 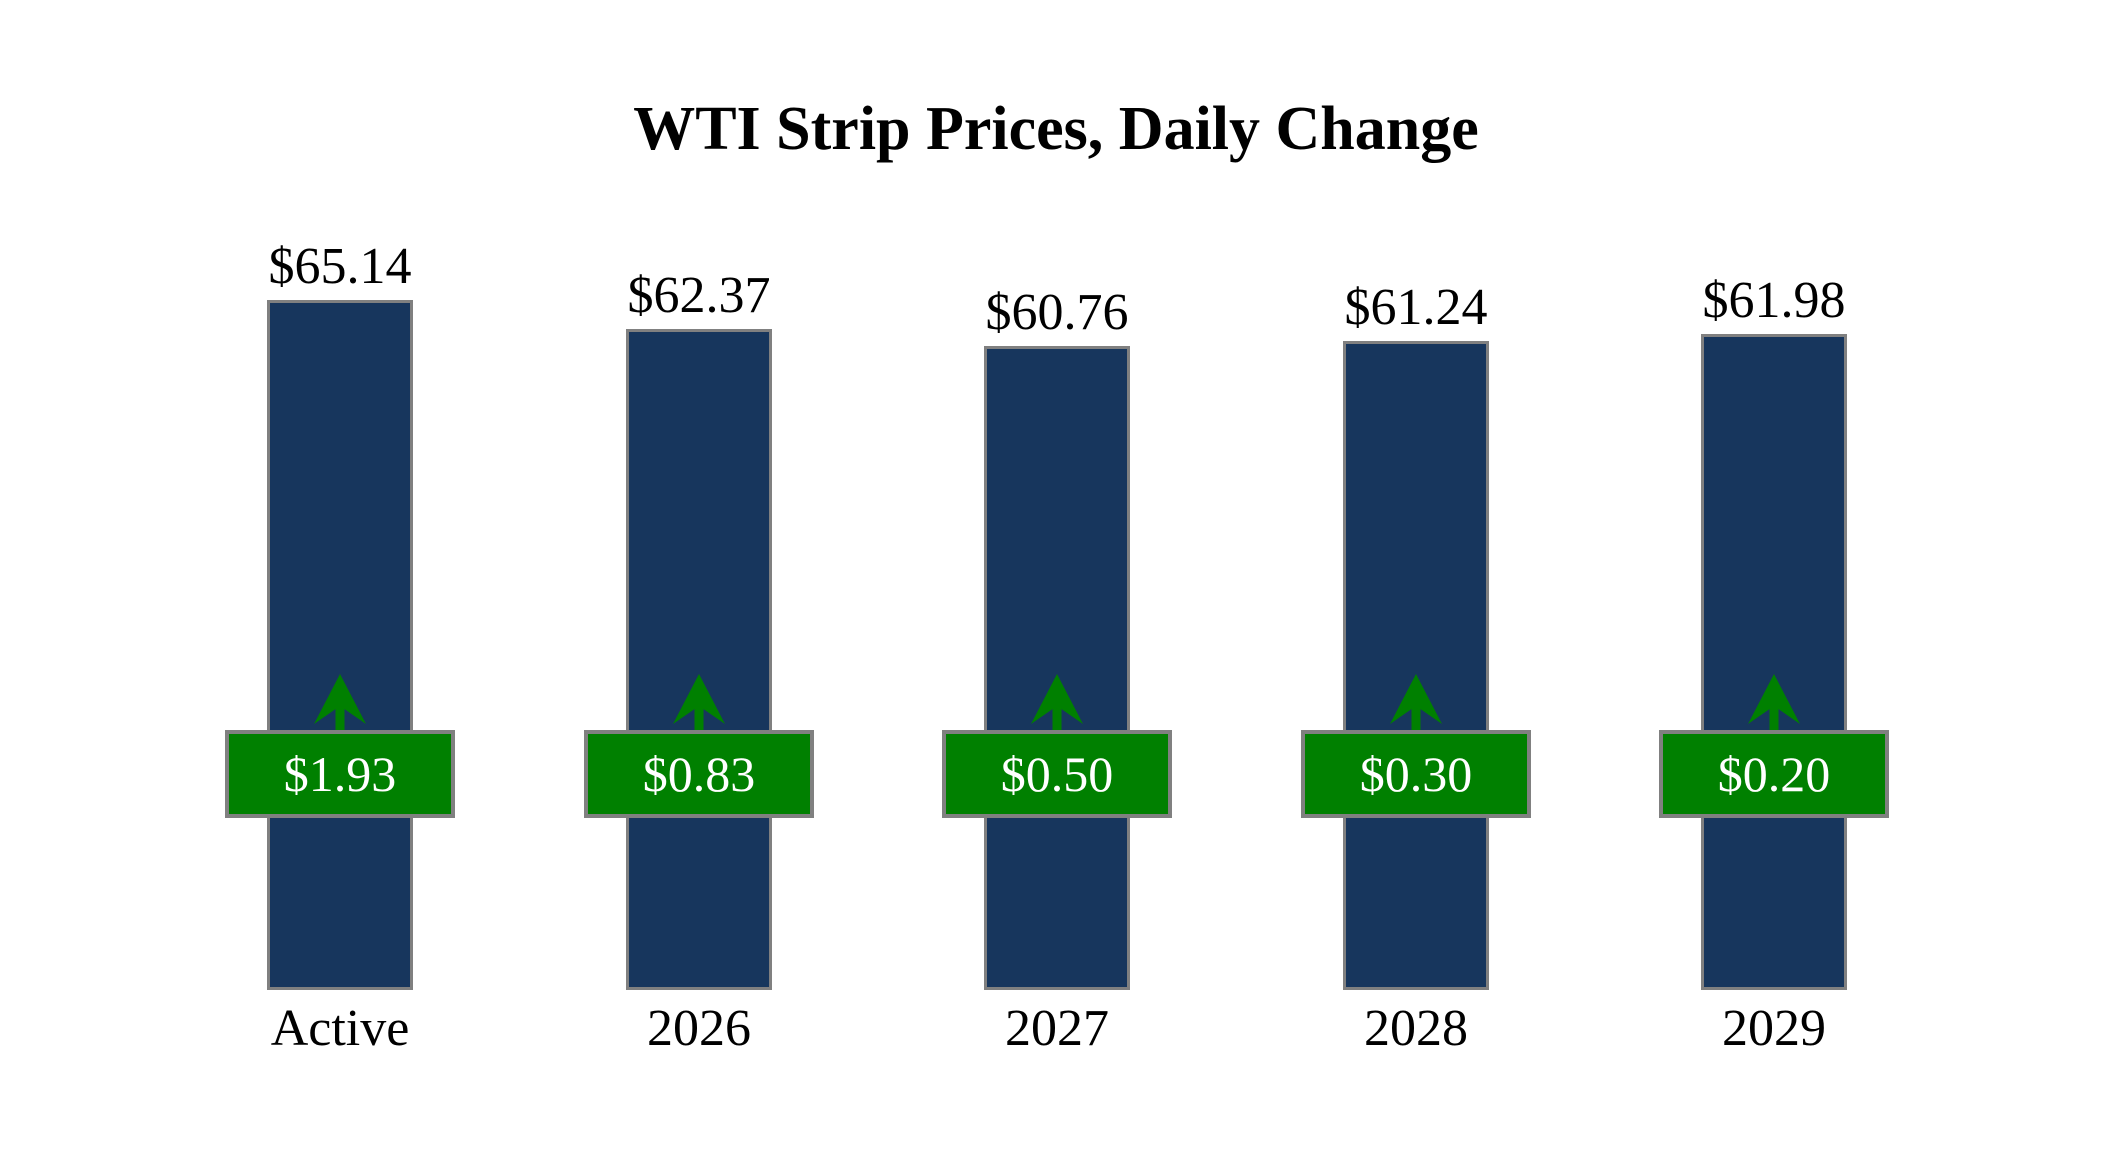 What do you see at coordinates (1057, 638) in the screenshot?
I see `price-bar: $60.76` at bounding box center [1057, 638].